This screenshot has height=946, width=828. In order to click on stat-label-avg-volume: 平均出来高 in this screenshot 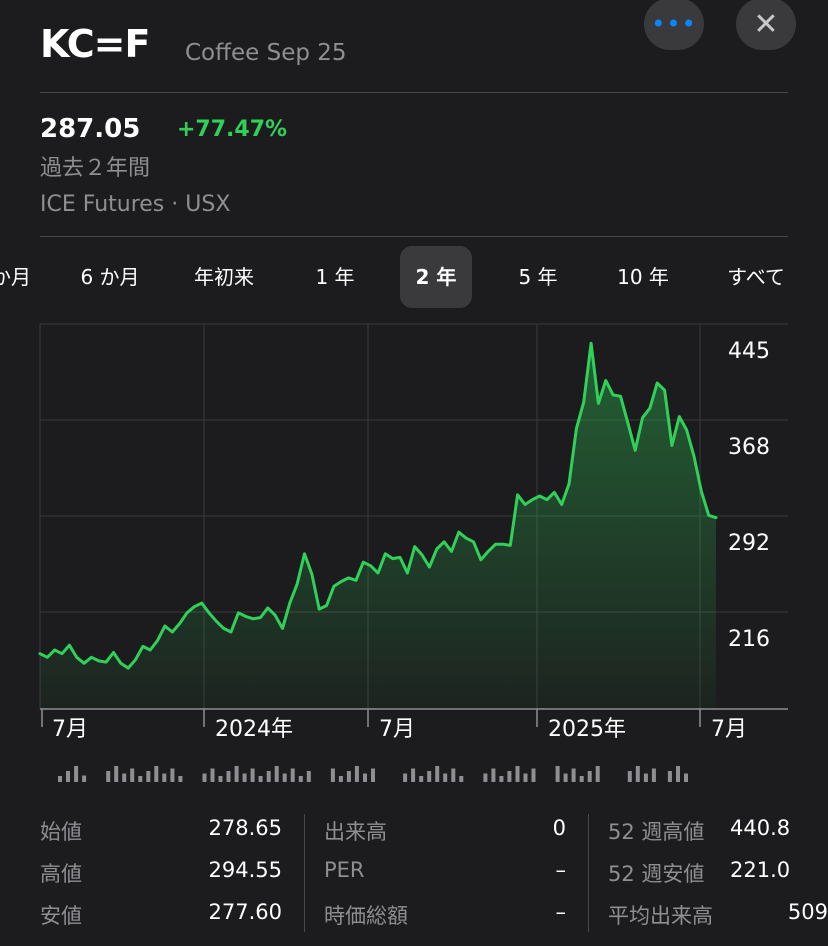, I will do `click(660, 916)`.